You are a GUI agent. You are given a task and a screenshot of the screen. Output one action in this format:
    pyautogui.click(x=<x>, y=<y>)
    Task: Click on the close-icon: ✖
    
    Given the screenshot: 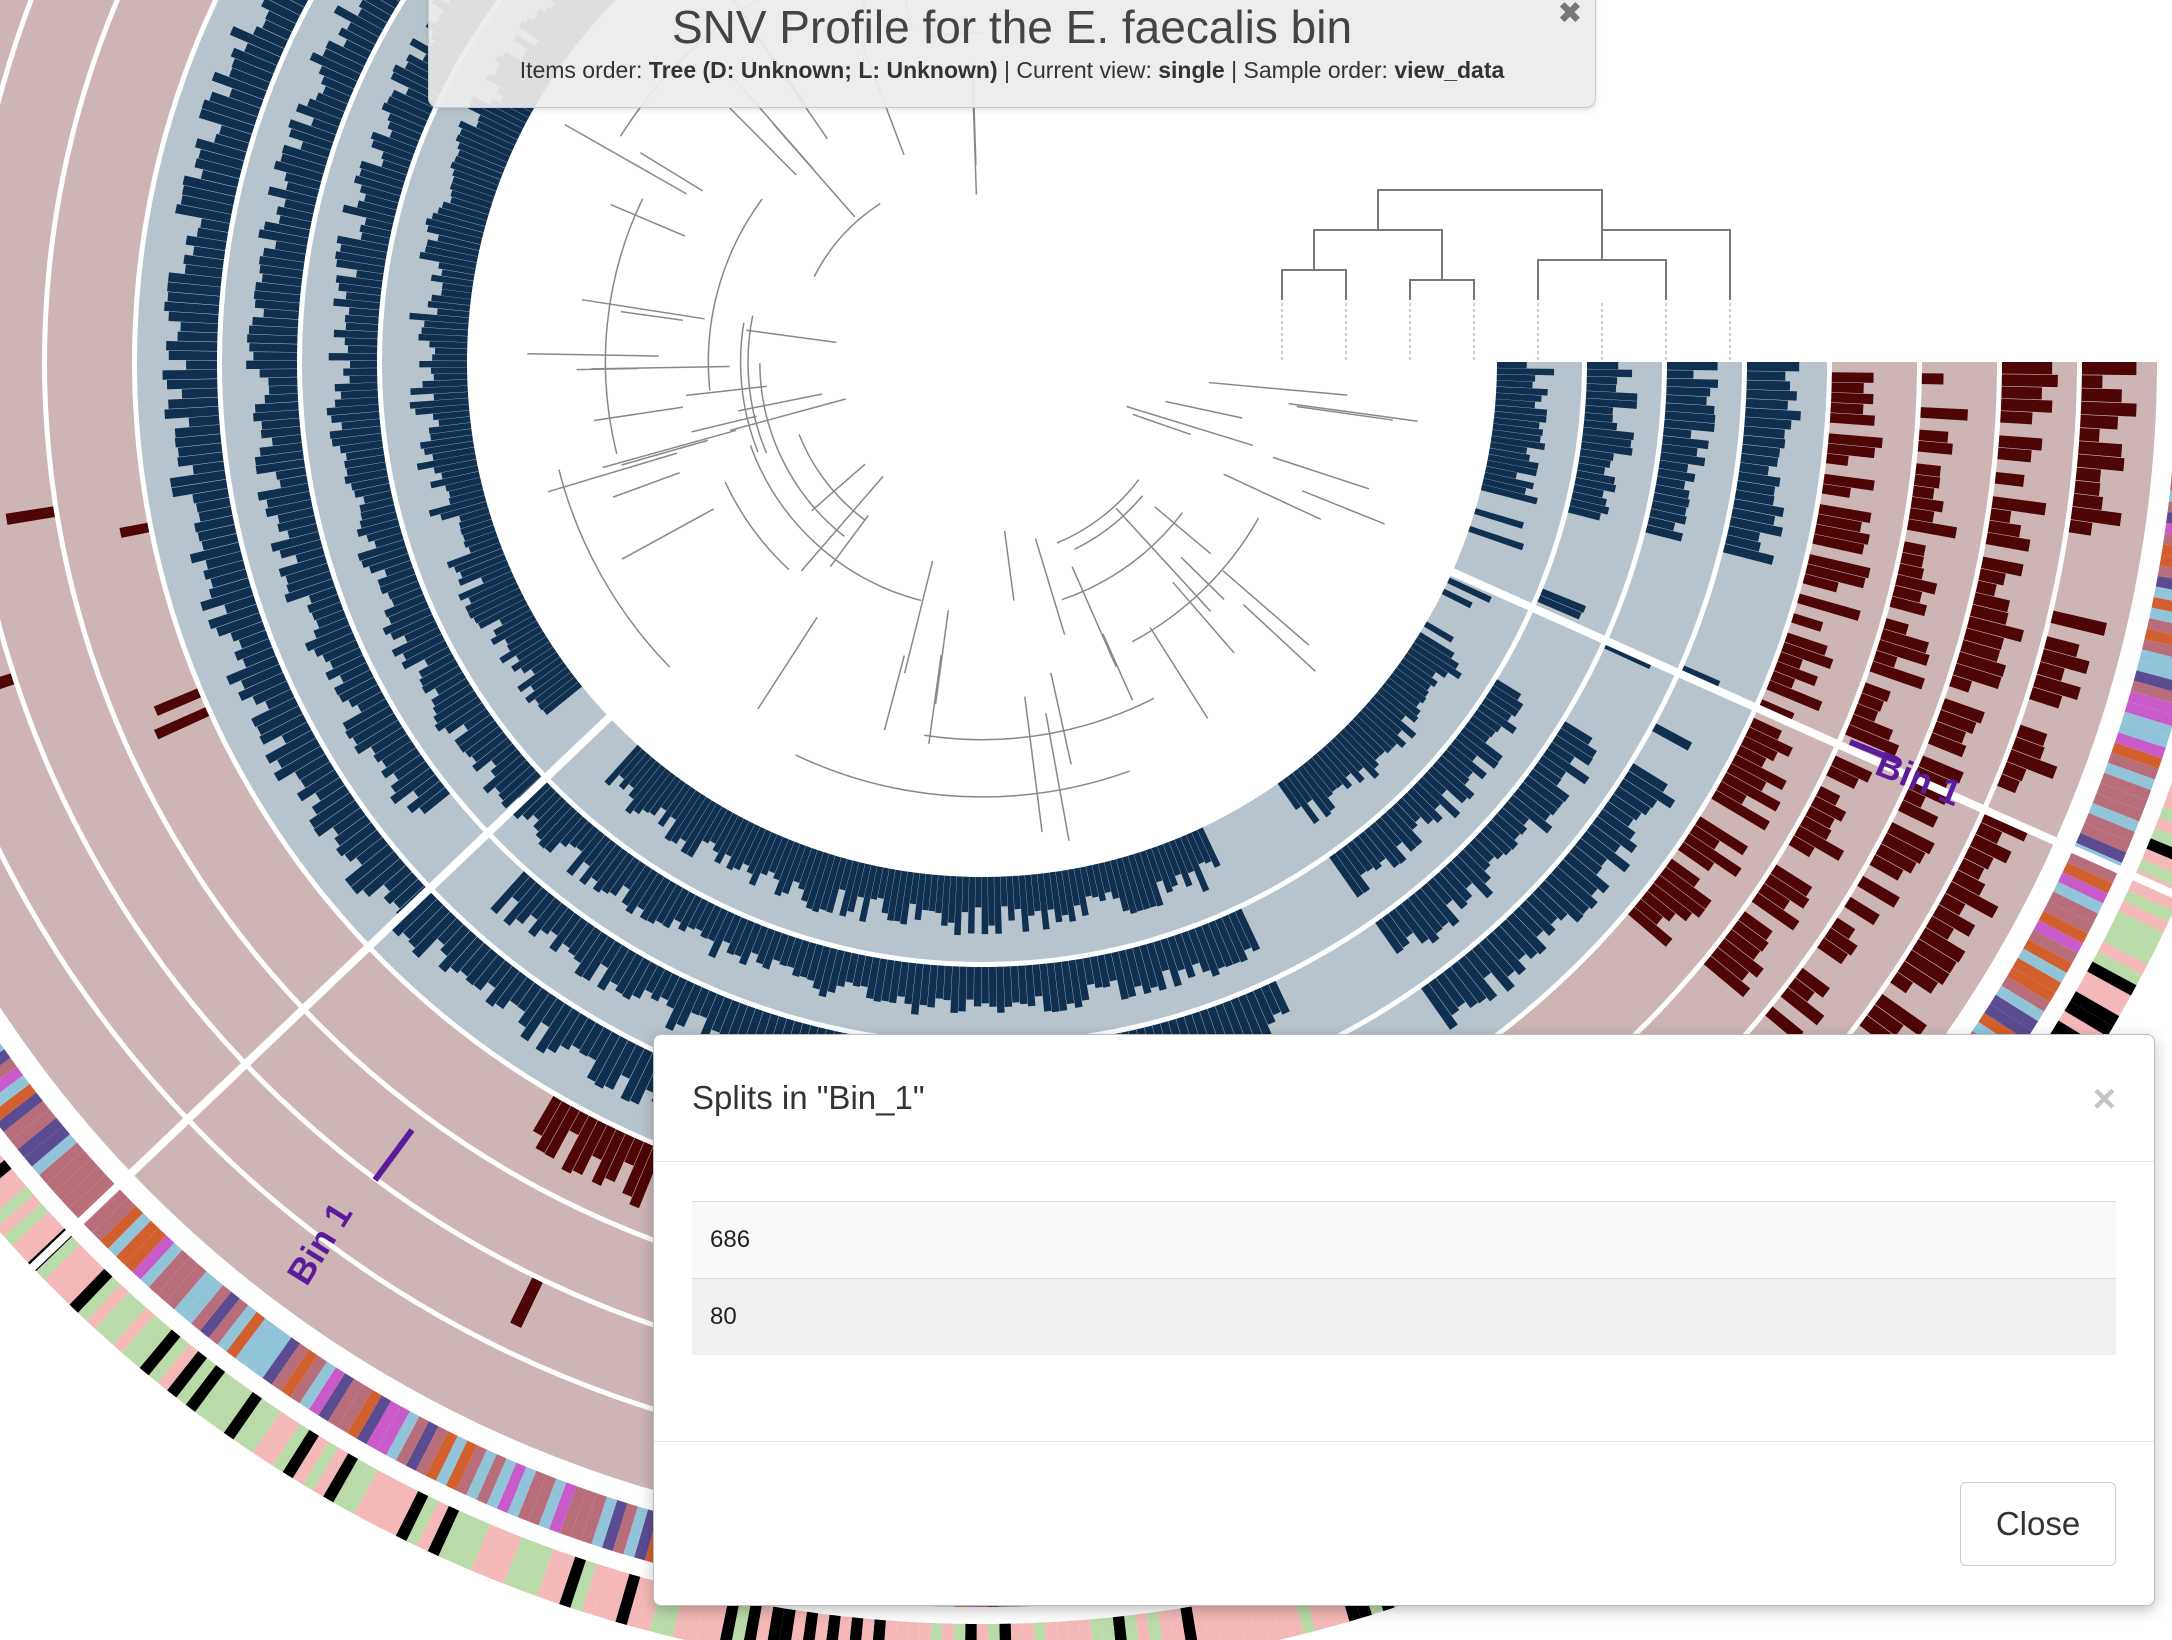 What is the action you would take?
    pyautogui.click(x=1570, y=15)
    